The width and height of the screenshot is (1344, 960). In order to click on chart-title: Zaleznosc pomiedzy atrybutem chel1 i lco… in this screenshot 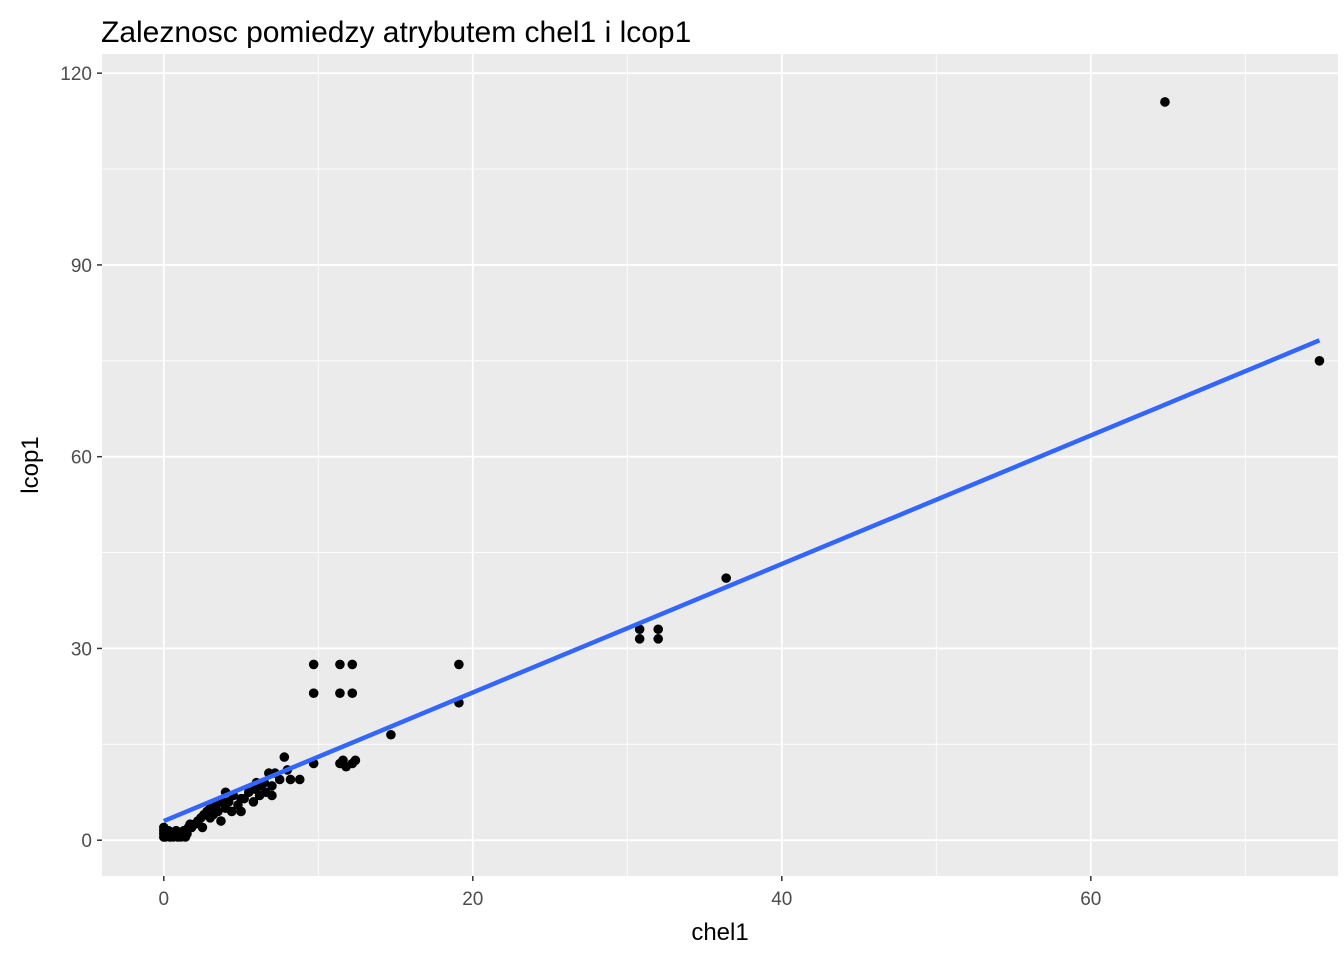, I will do `click(396, 32)`.